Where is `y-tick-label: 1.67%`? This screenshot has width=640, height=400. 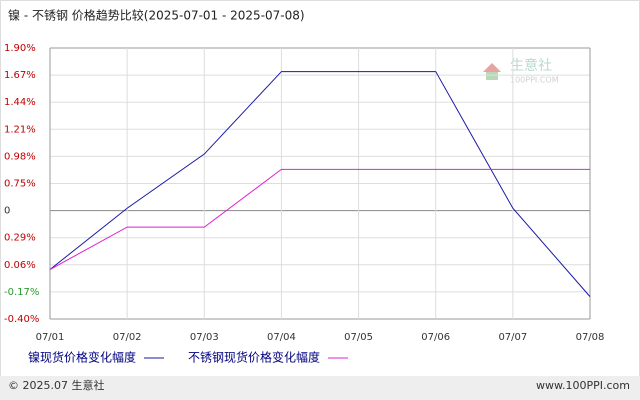 y-tick-label: 1.67% is located at coordinates (20, 75).